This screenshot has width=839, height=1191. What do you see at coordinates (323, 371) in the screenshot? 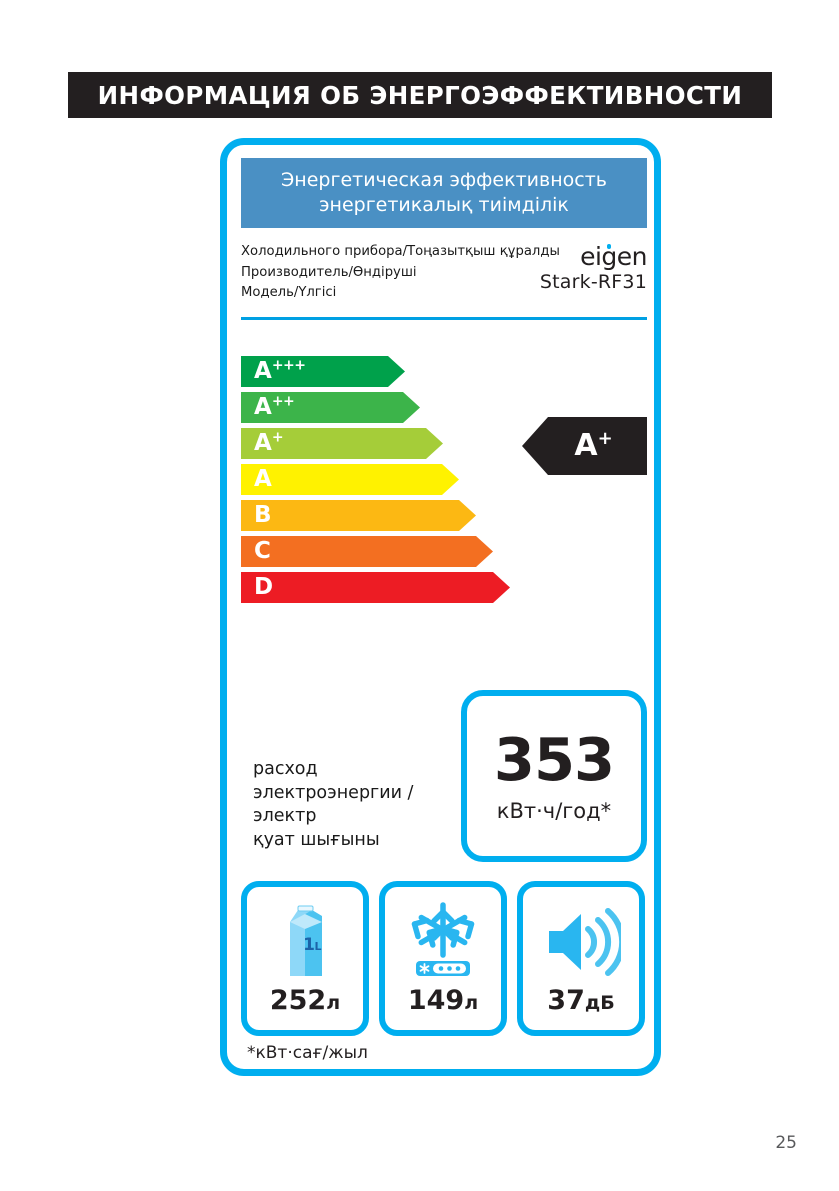
I see `energy-class-bar-shape: A+++` at bounding box center [323, 371].